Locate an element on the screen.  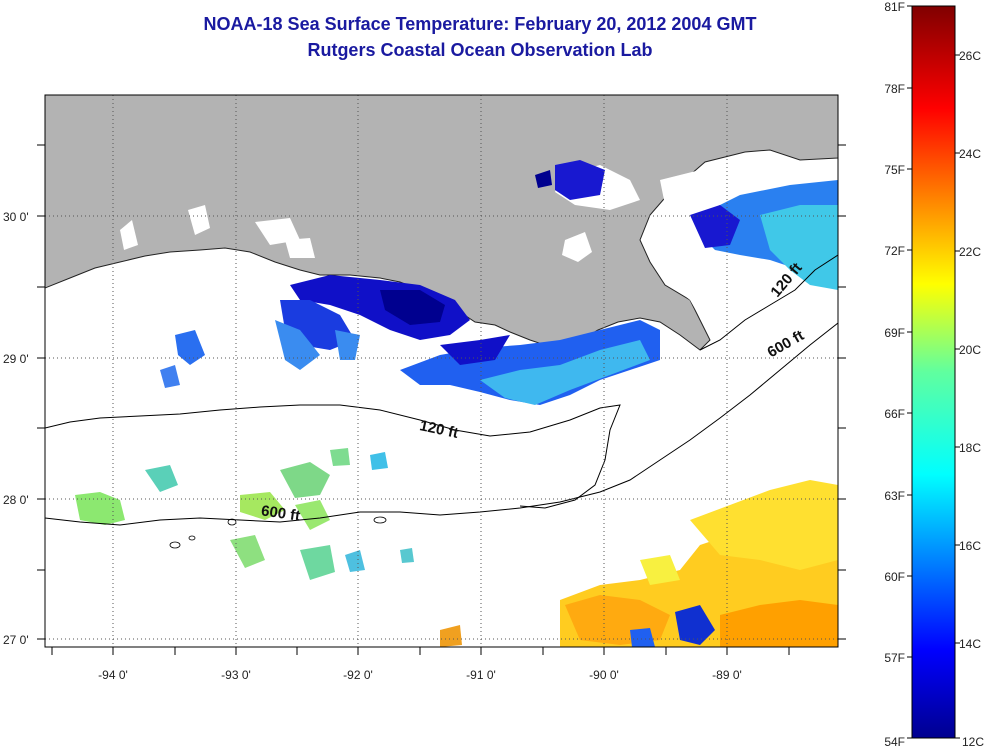
lat-label-28: 28 0' is located at coordinates (16, 500).